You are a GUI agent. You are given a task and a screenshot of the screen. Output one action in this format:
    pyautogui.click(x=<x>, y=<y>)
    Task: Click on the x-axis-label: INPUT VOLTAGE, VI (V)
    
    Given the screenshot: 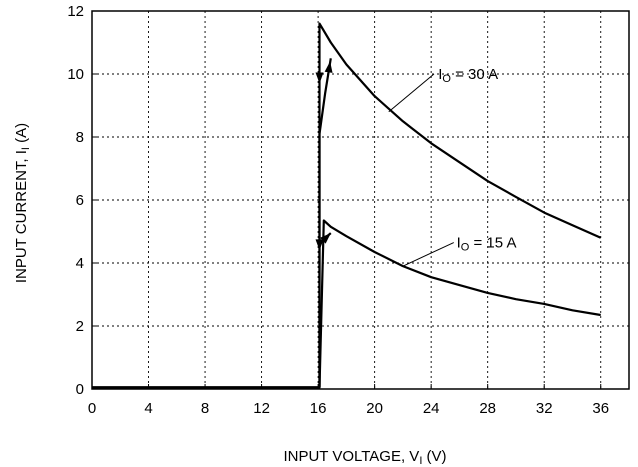 What is the action you would take?
    pyautogui.click(x=364, y=457)
    